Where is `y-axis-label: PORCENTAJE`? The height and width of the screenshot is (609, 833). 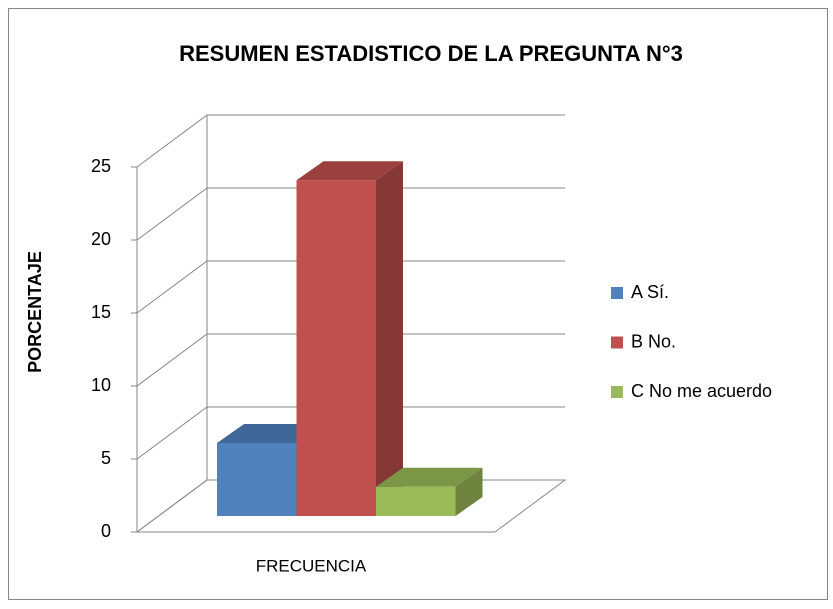 y-axis-label: PORCENTAJE is located at coordinates (35, 312).